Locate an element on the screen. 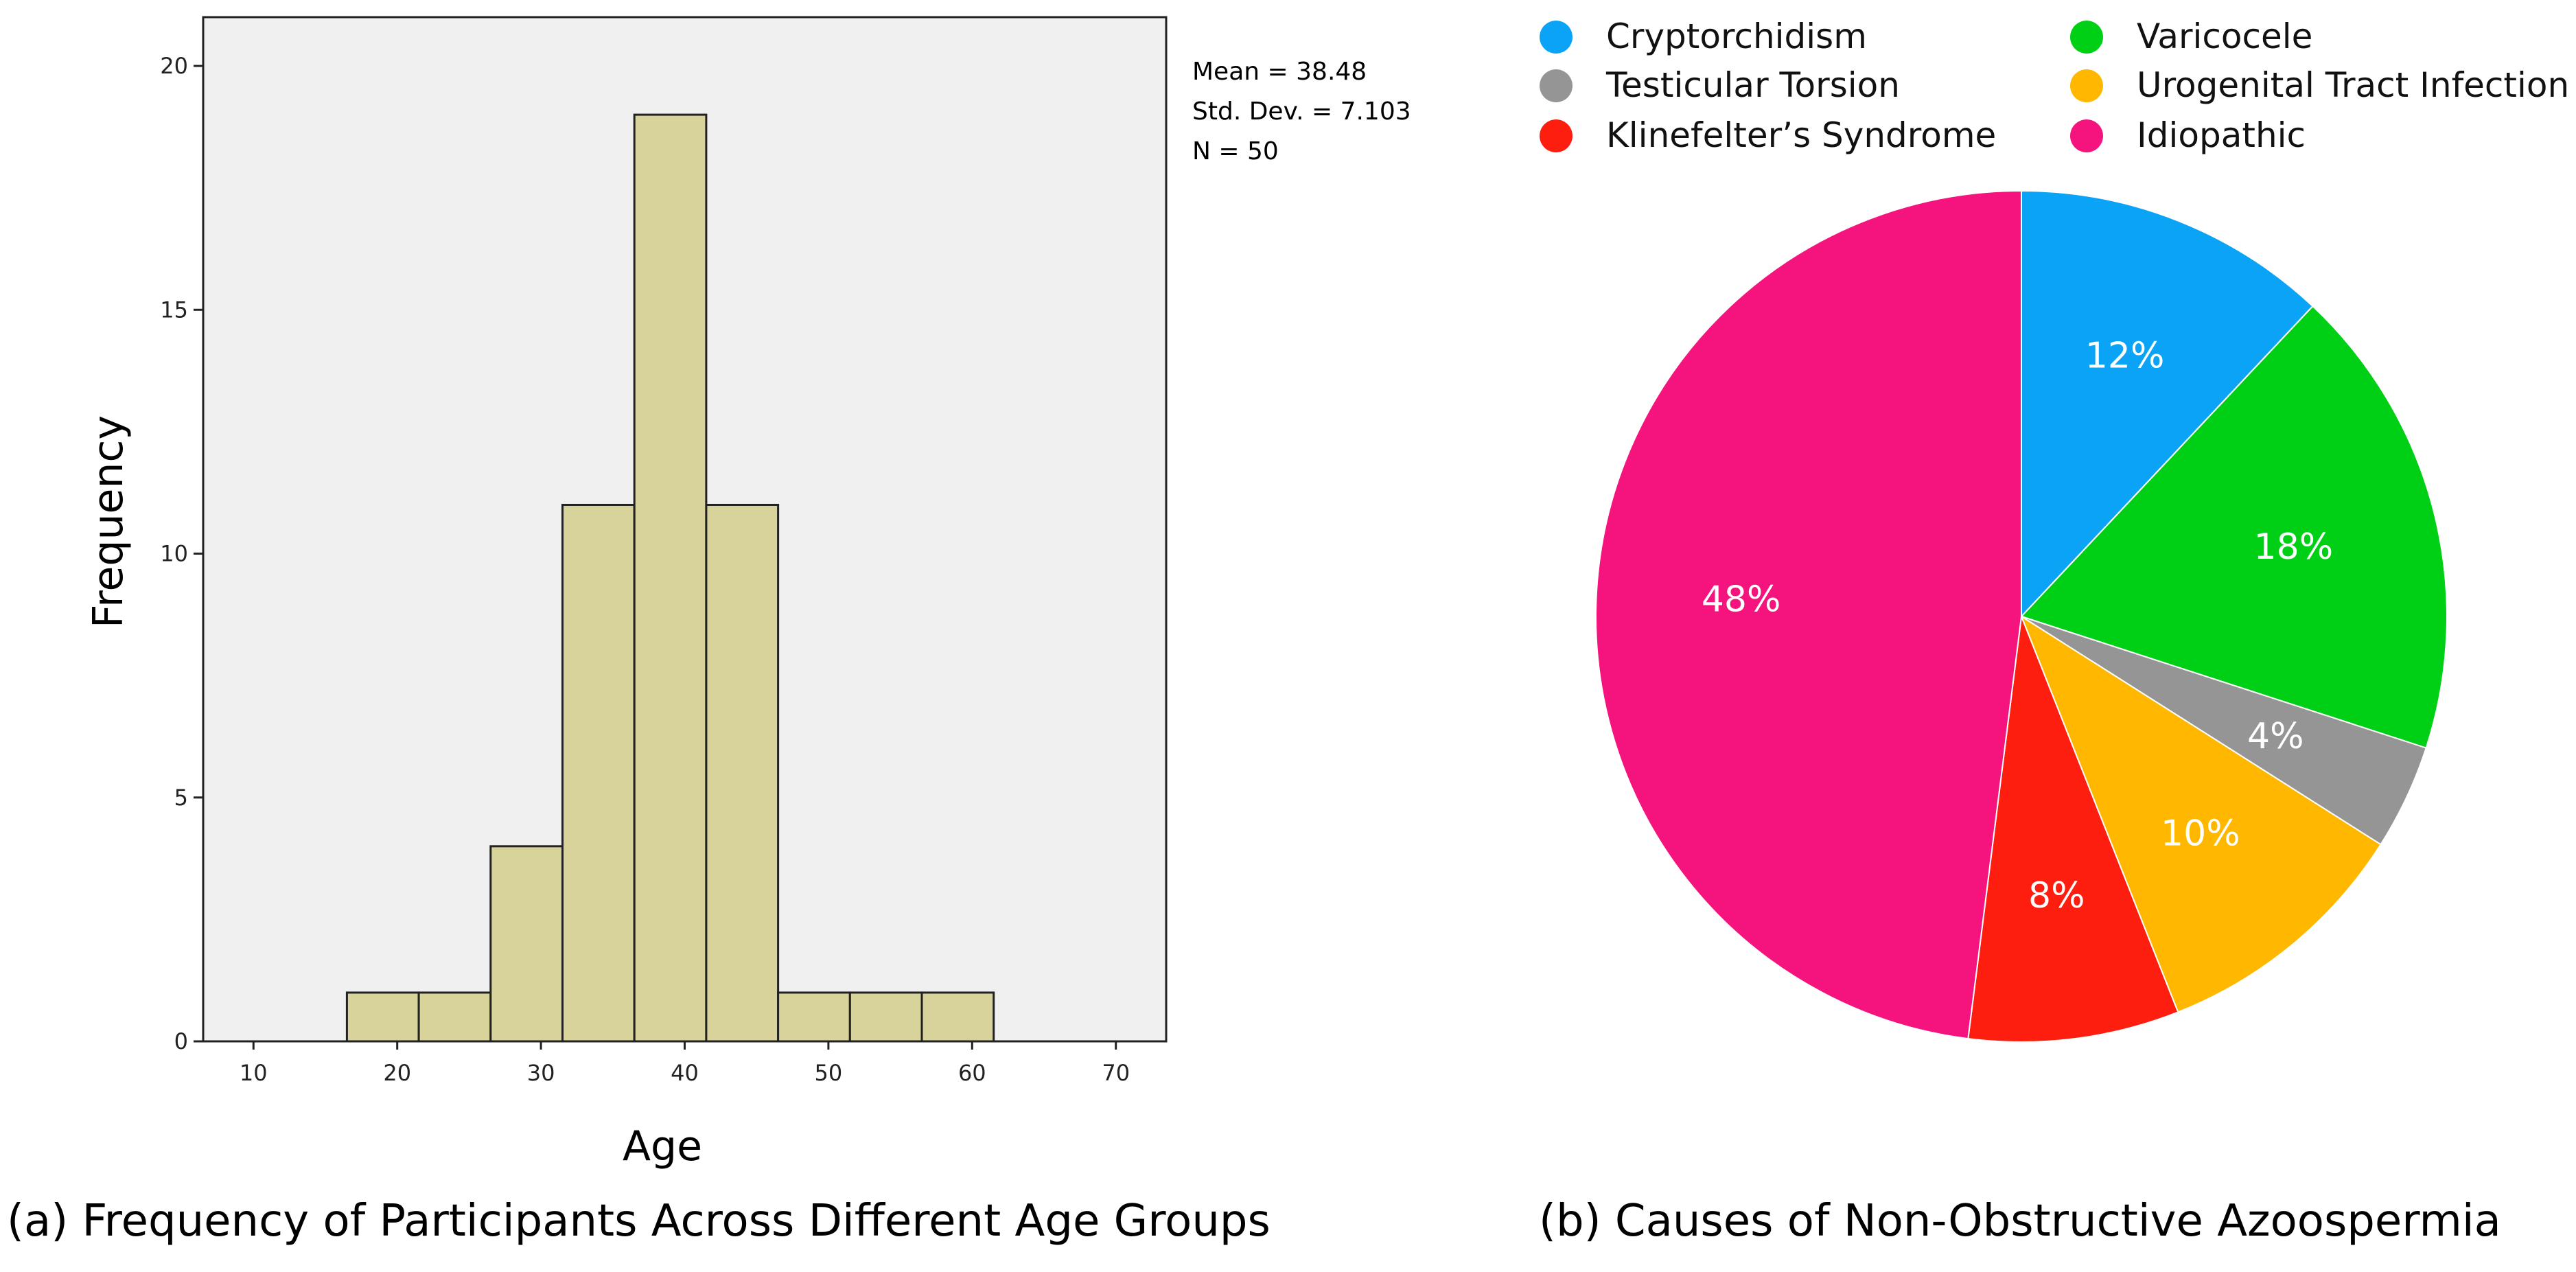 This screenshot has height=1272, width=2576. y-tick-label: 20 is located at coordinates (174, 66).